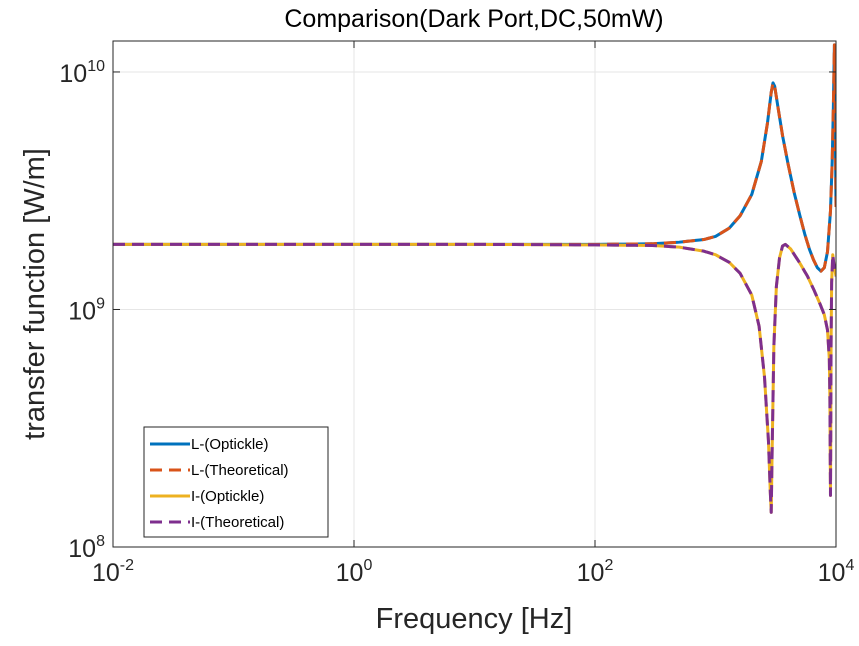 The image size is (859, 646). I want to click on y-tick-label-0: 10⁸, so click(86, 548).